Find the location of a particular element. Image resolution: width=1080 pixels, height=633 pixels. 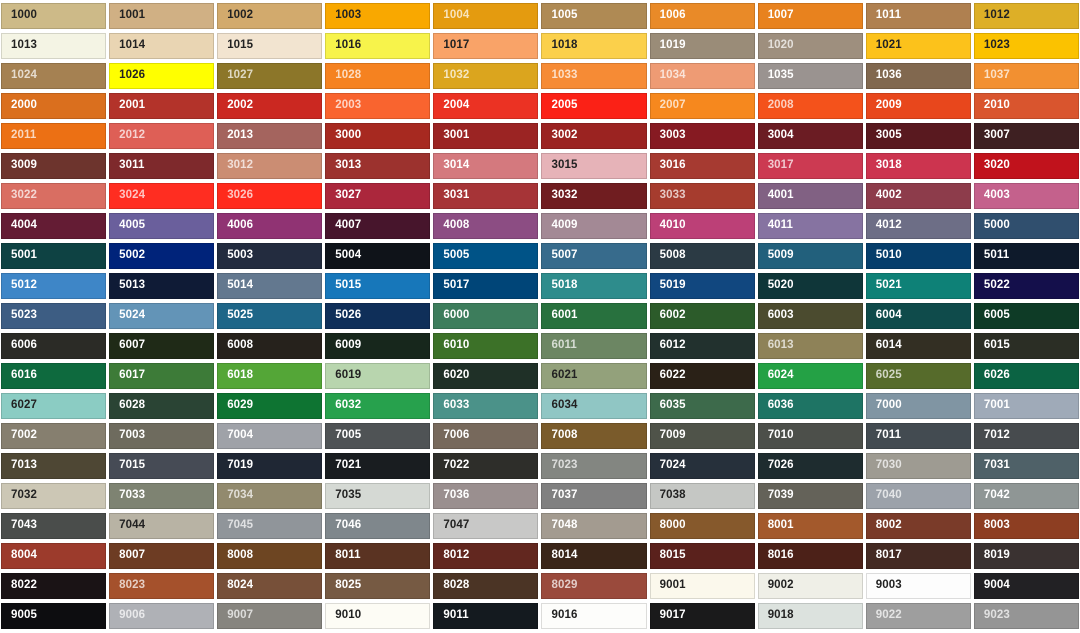

ral-swatch-6005: 6005 is located at coordinates (1026, 316).